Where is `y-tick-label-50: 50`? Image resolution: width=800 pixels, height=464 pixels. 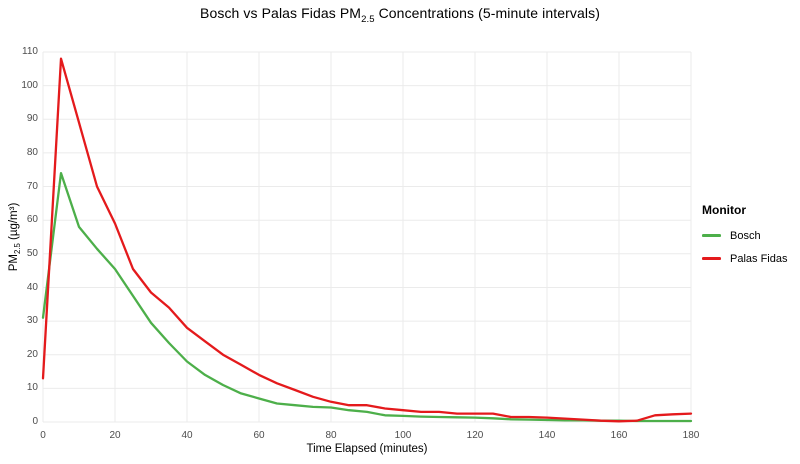
y-tick-label-50: 50 is located at coordinates (32, 253).